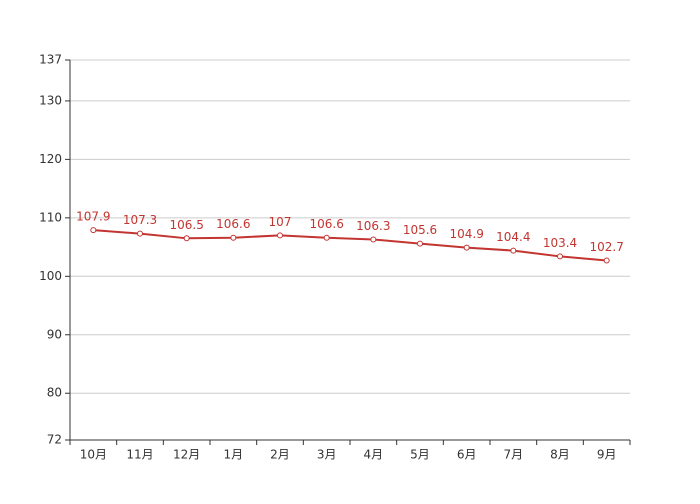 The image size is (700, 504). Describe the element at coordinates (466, 234) in the screenshot. I see `data-label: 104.9` at that location.